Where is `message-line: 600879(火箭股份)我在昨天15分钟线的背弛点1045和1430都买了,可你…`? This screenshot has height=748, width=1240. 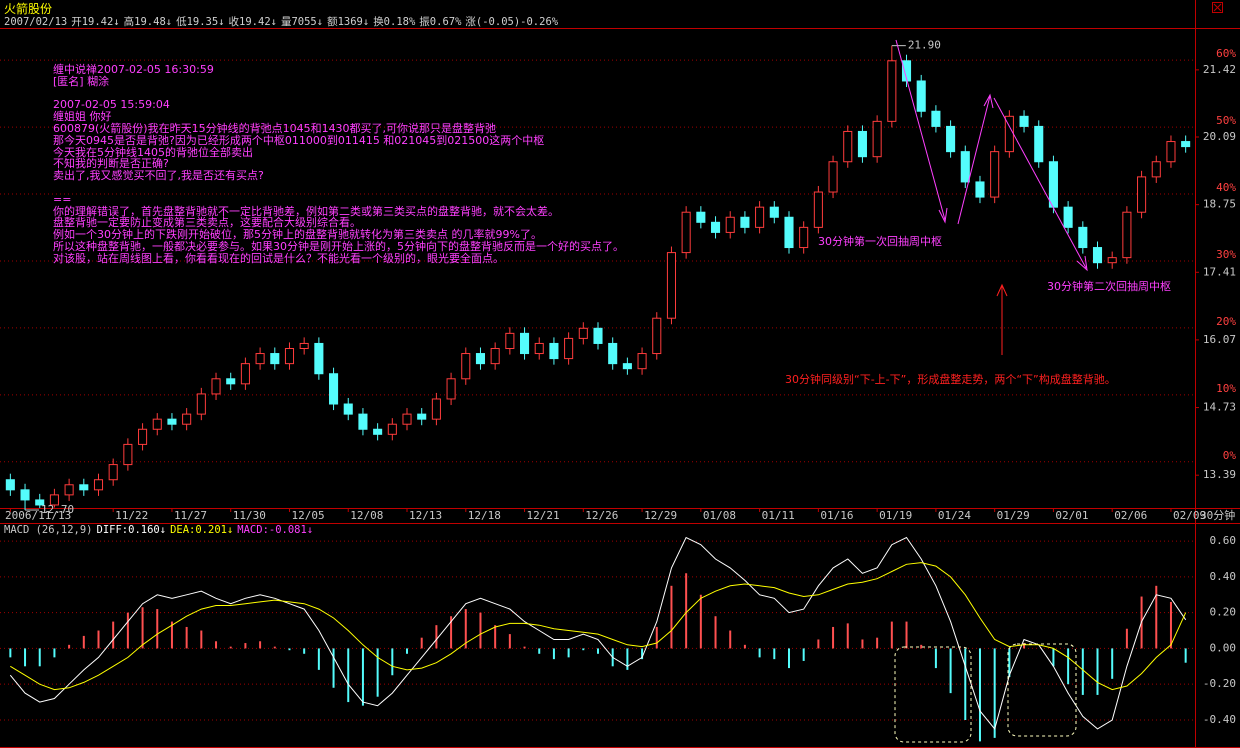
message-line: 600879(火箭股份)我在昨天15分钟线的背弛点1045和1430都买了,可你… is located at coordinates (275, 128).